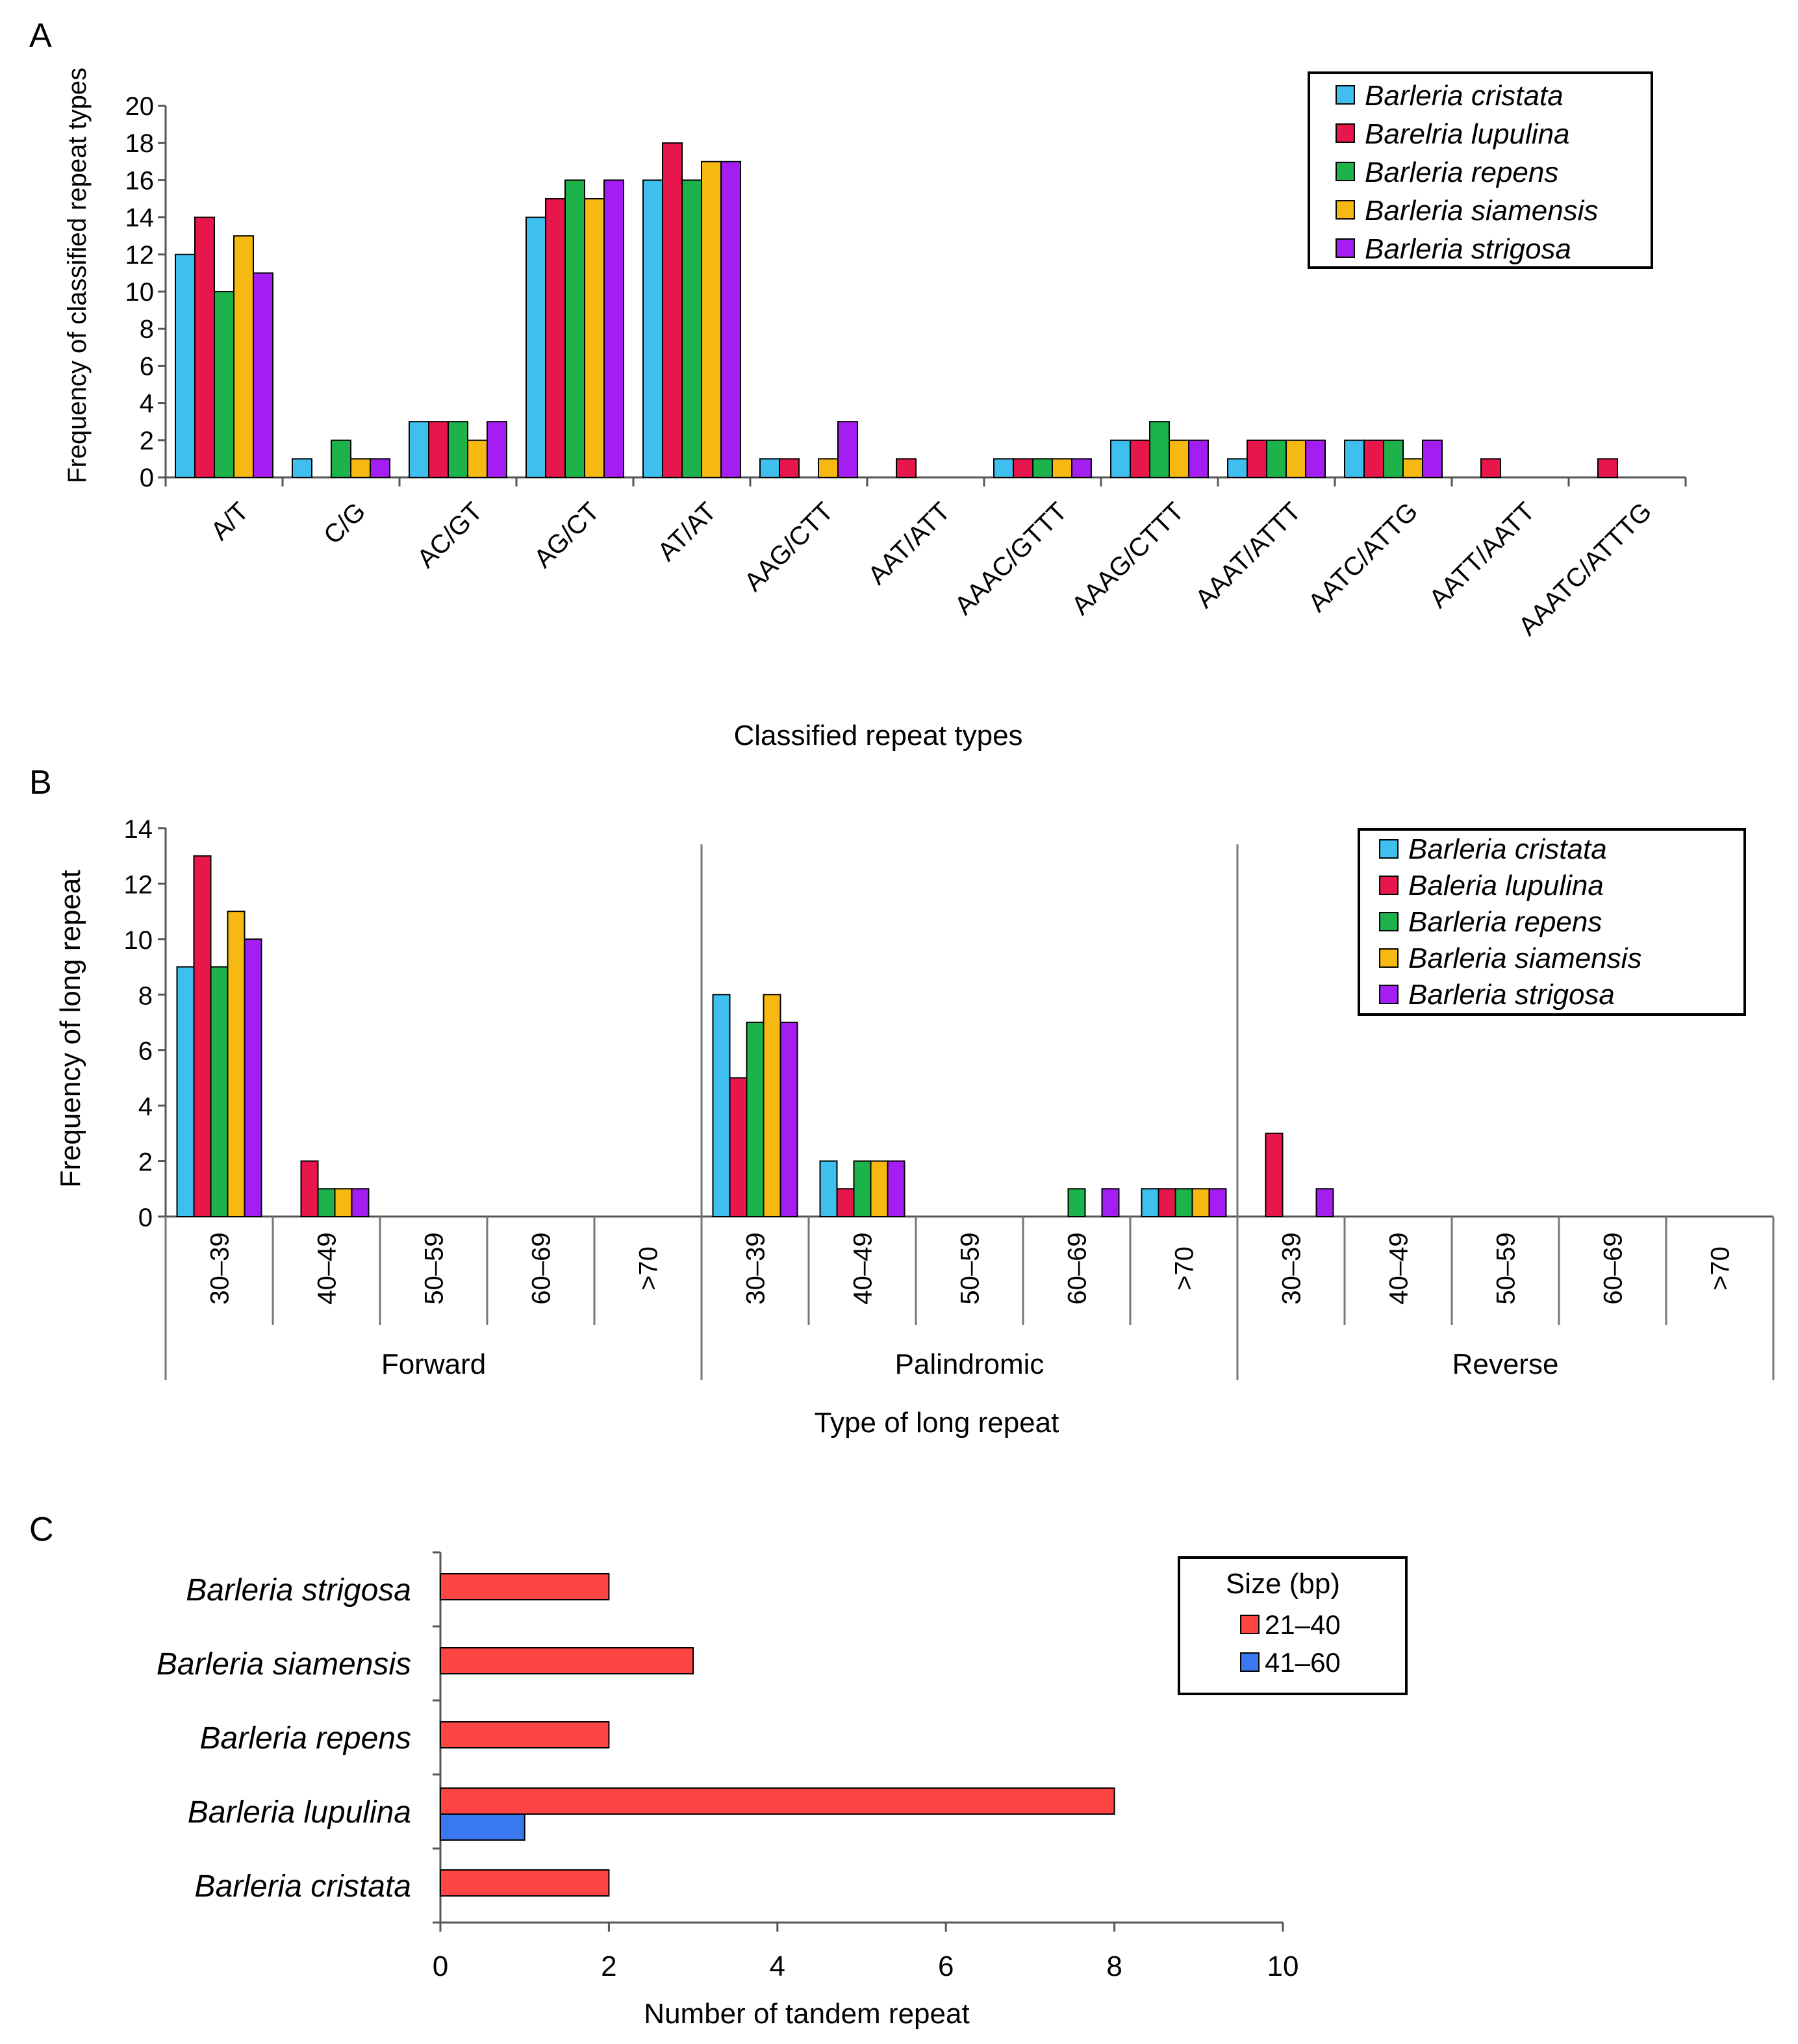  I want to click on b-y-tick-label: 8, so click(145, 996).